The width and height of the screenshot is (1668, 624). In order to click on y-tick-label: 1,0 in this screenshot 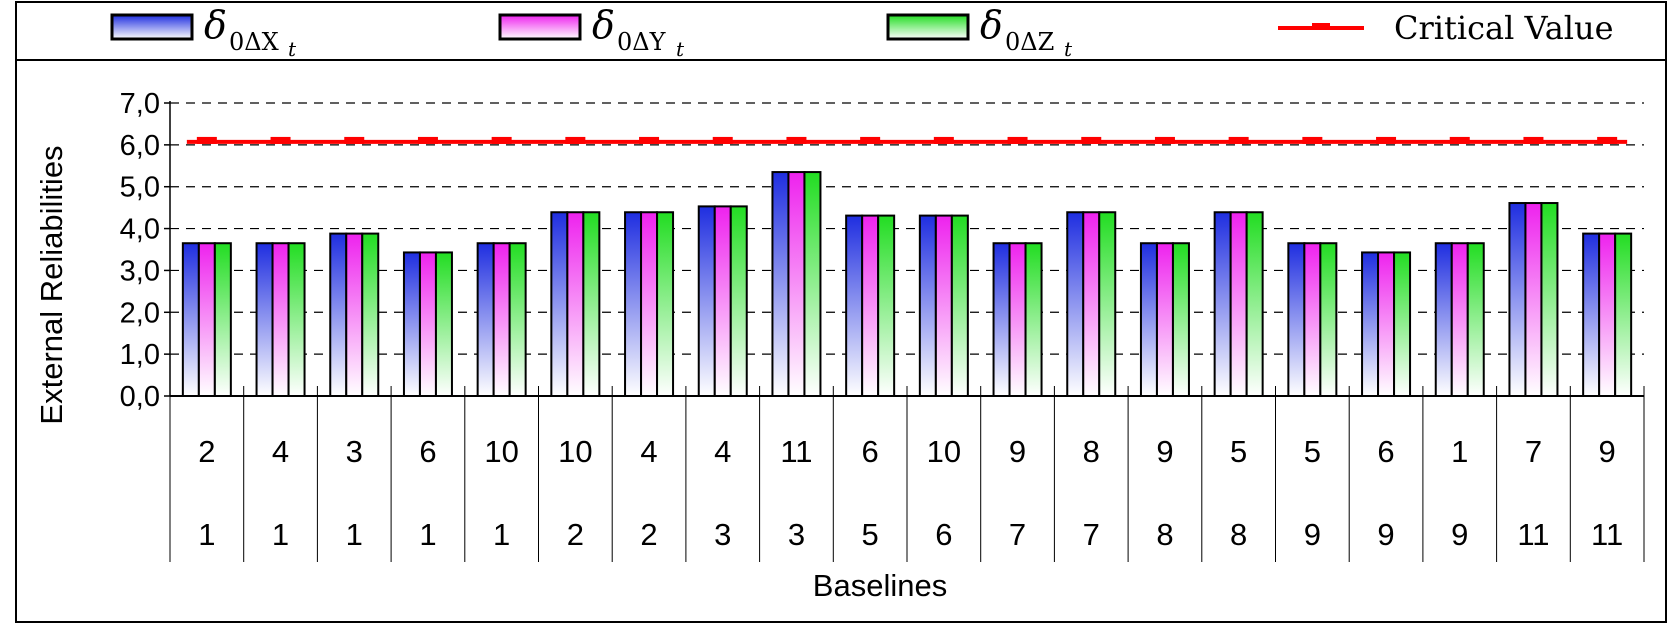, I will do `click(140, 355)`.